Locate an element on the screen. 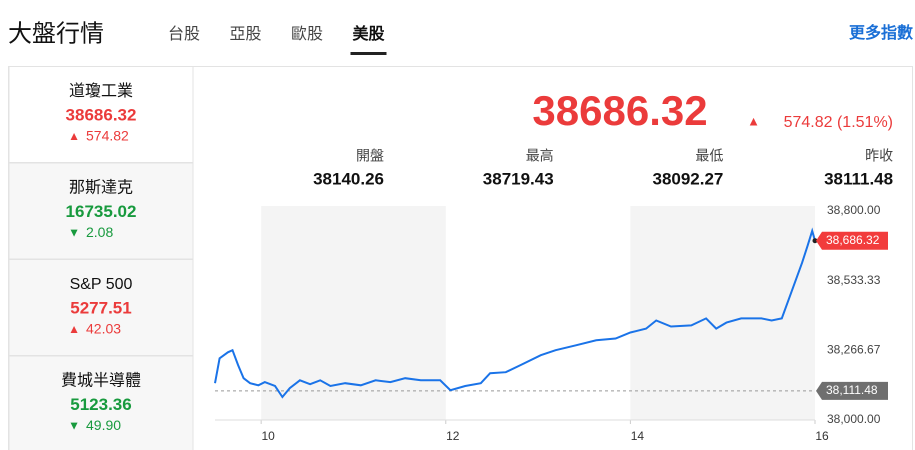  y-tick-label: 38,533.33 is located at coordinates (854, 280).